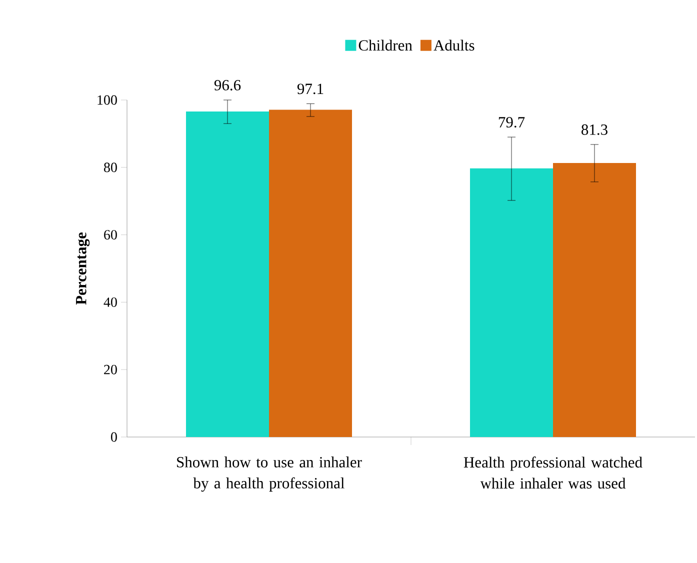 Image resolution: width=697 pixels, height=563 pixels. What do you see at coordinates (110, 302) in the screenshot?
I see `y-tick-label: 40` at bounding box center [110, 302].